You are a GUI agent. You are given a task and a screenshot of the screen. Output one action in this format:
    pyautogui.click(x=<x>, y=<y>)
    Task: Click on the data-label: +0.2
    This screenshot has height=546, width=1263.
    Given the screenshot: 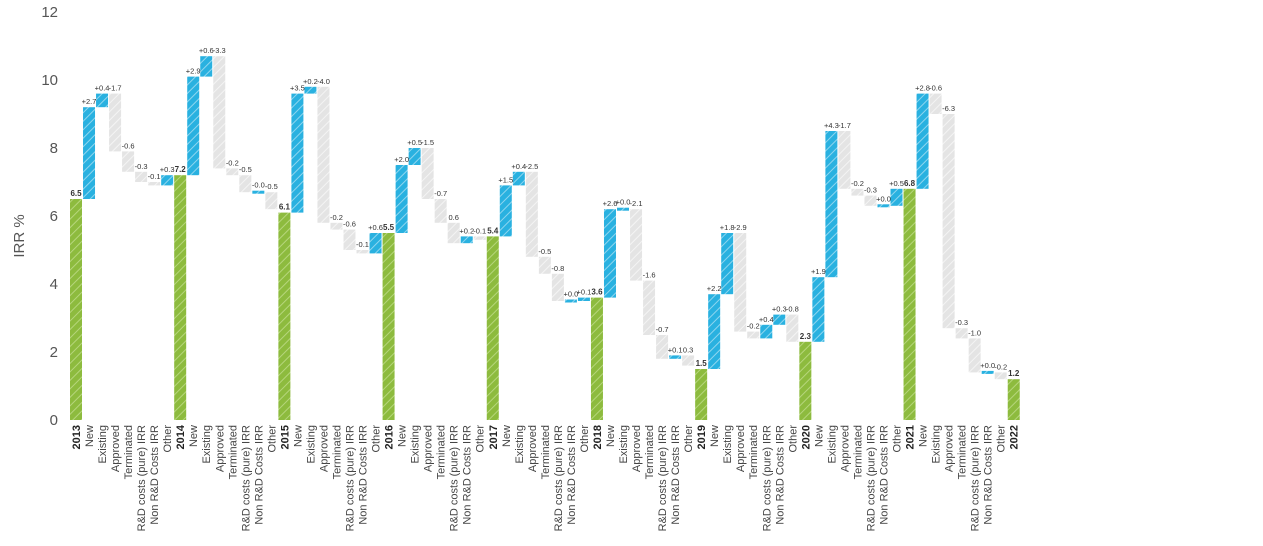 What is the action you would take?
    pyautogui.click(x=310, y=81)
    